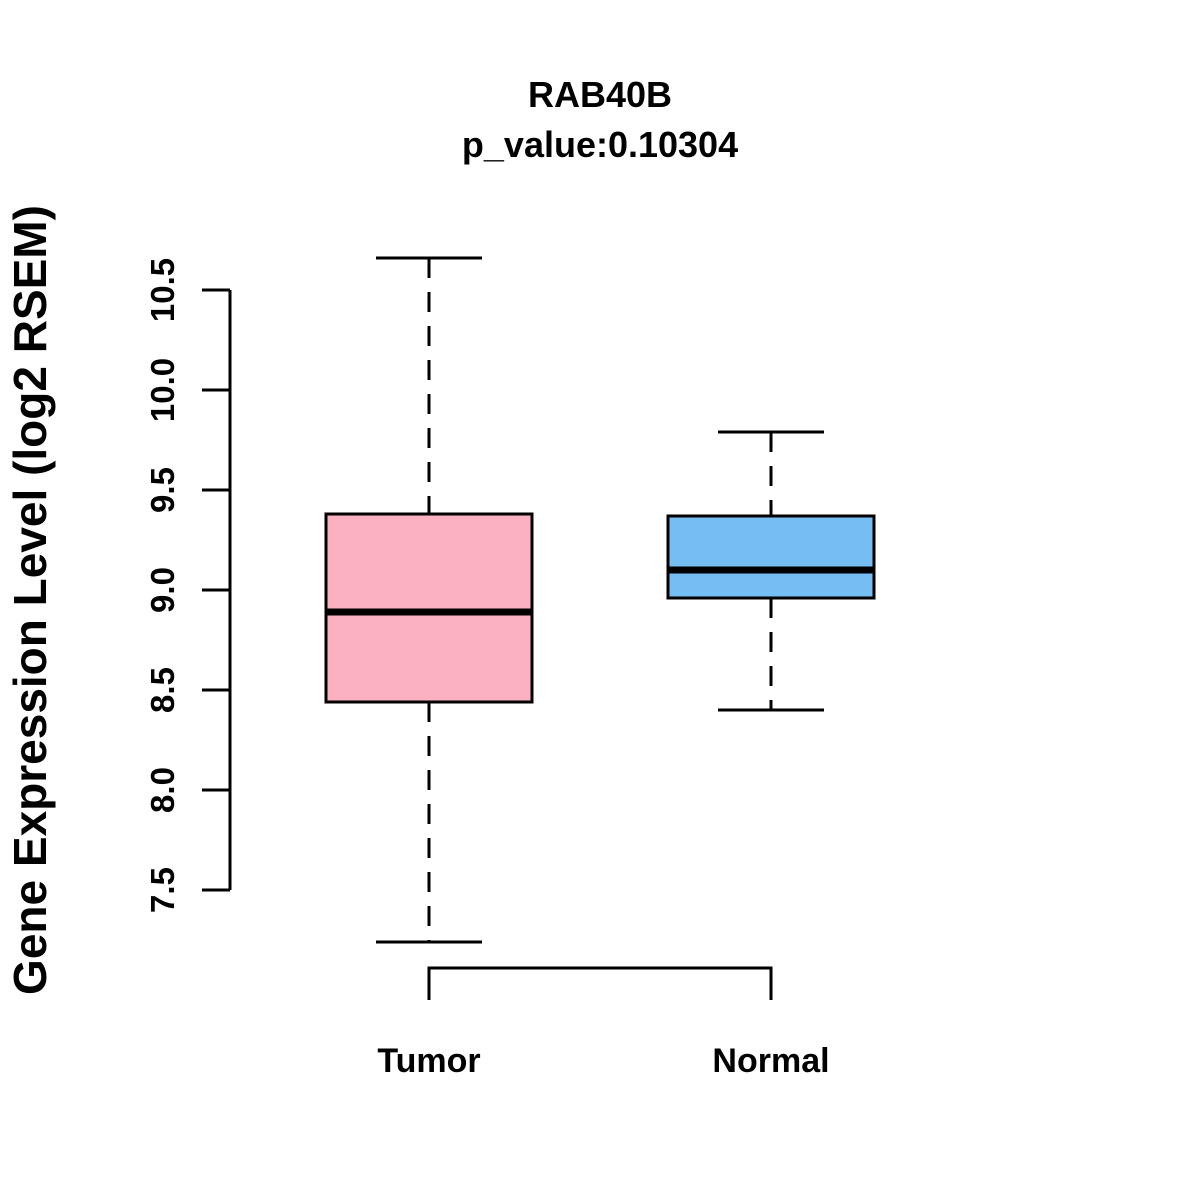 Image resolution: width=1200 pixels, height=1200 pixels. What do you see at coordinates (771, 557) in the screenshot?
I see `iqr-box-normal` at bounding box center [771, 557].